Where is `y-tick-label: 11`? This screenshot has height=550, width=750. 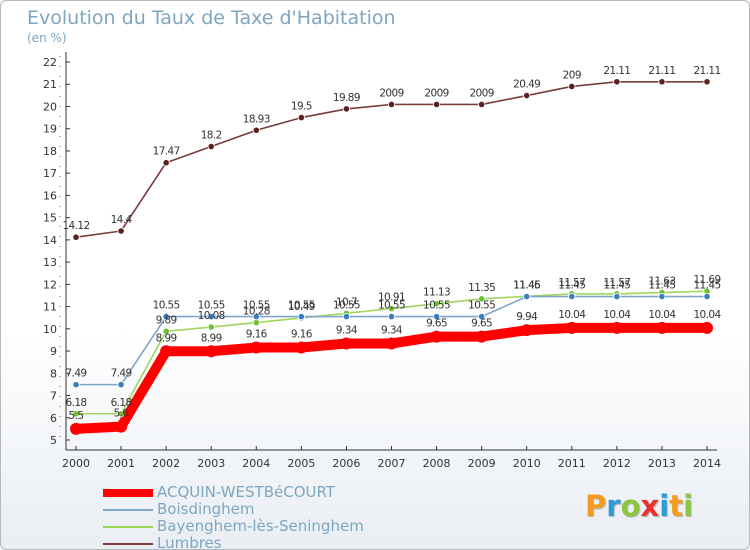
y-tick-label: 11 is located at coordinates (50, 307).